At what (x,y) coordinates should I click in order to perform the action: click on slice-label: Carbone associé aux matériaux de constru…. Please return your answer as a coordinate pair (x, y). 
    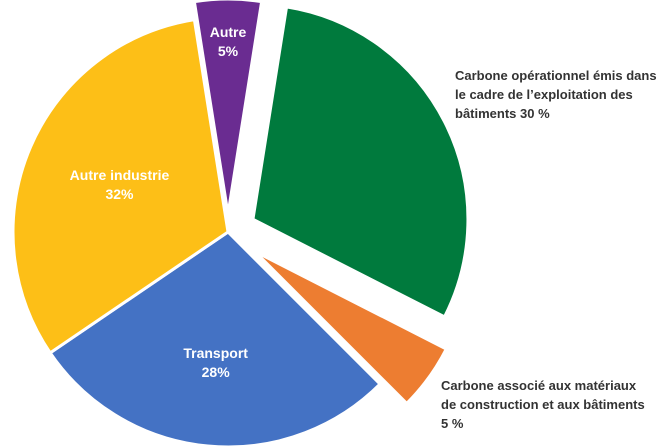
    Looking at the image, I should click on (546, 404).